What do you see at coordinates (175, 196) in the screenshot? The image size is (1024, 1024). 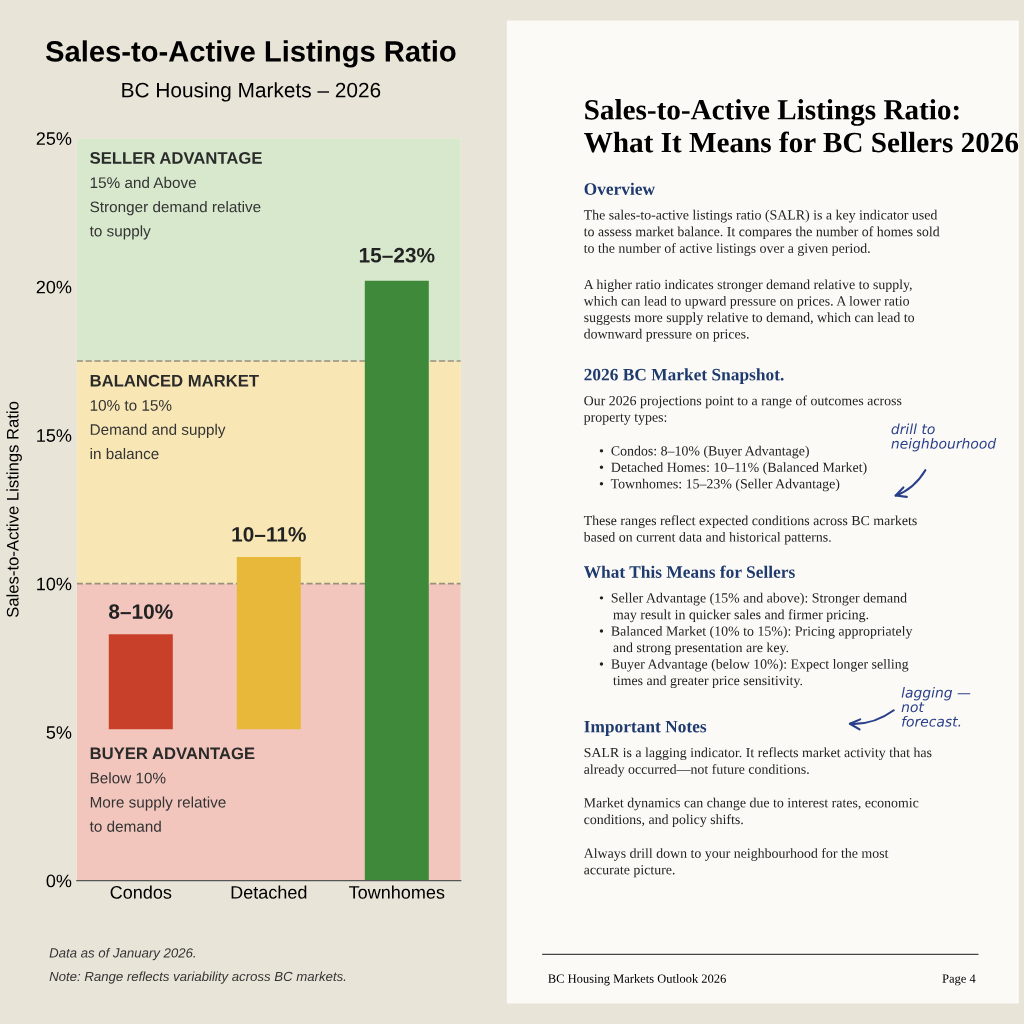 I see `band-label: SELLER ADVANTAGE 15% and Above Stronger demand relative to supply` at bounding box center [175, 196].